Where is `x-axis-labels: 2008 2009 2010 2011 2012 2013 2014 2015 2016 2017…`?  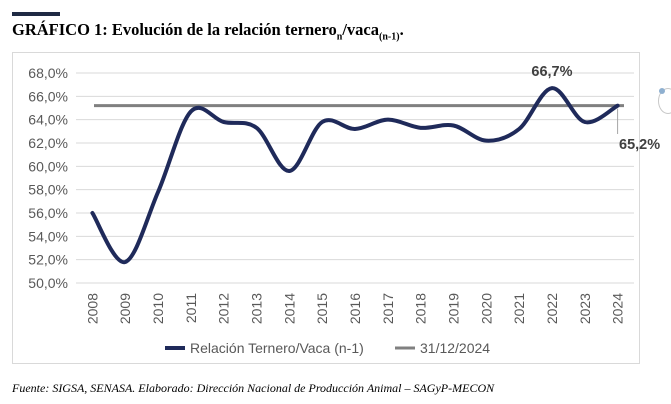 x-axis-labels: 2008 2009 2010 2011 2012 2013 2014 2015 2016 2017… is located at coordinates (354, 308).